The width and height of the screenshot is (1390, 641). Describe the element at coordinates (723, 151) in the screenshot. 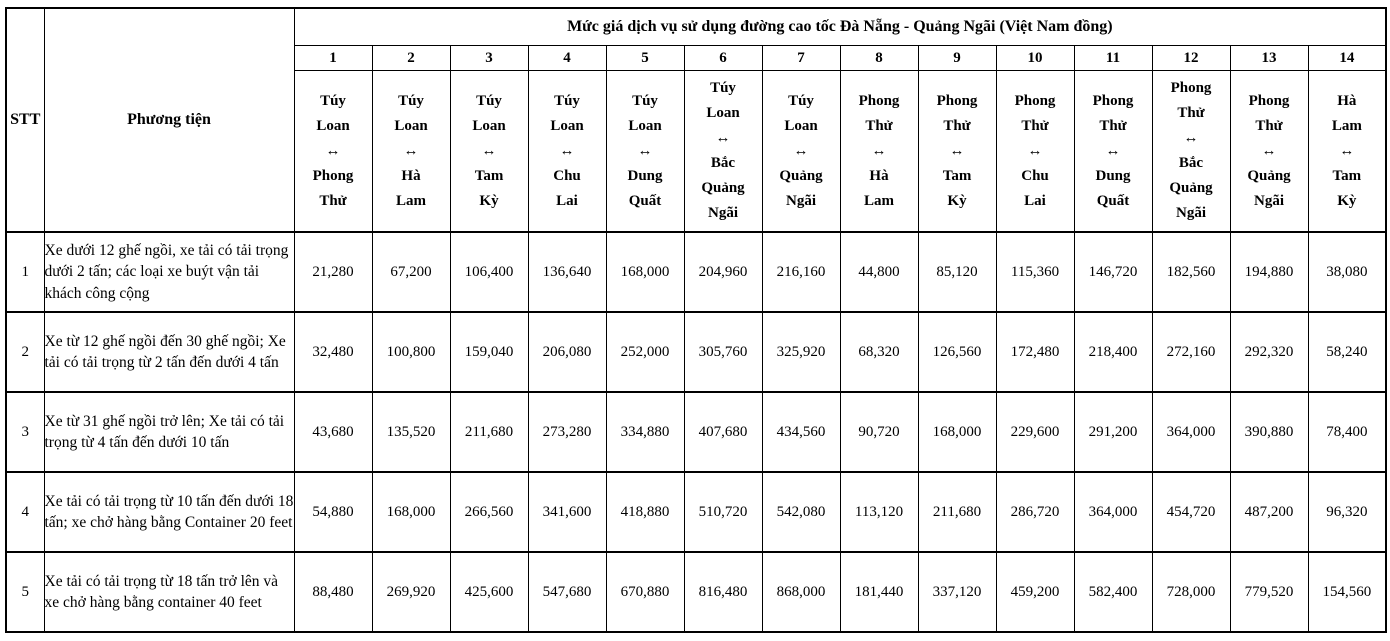

I see `route-header: Túy Loan ↔ Bắc Quảng Ngãi` at that location.